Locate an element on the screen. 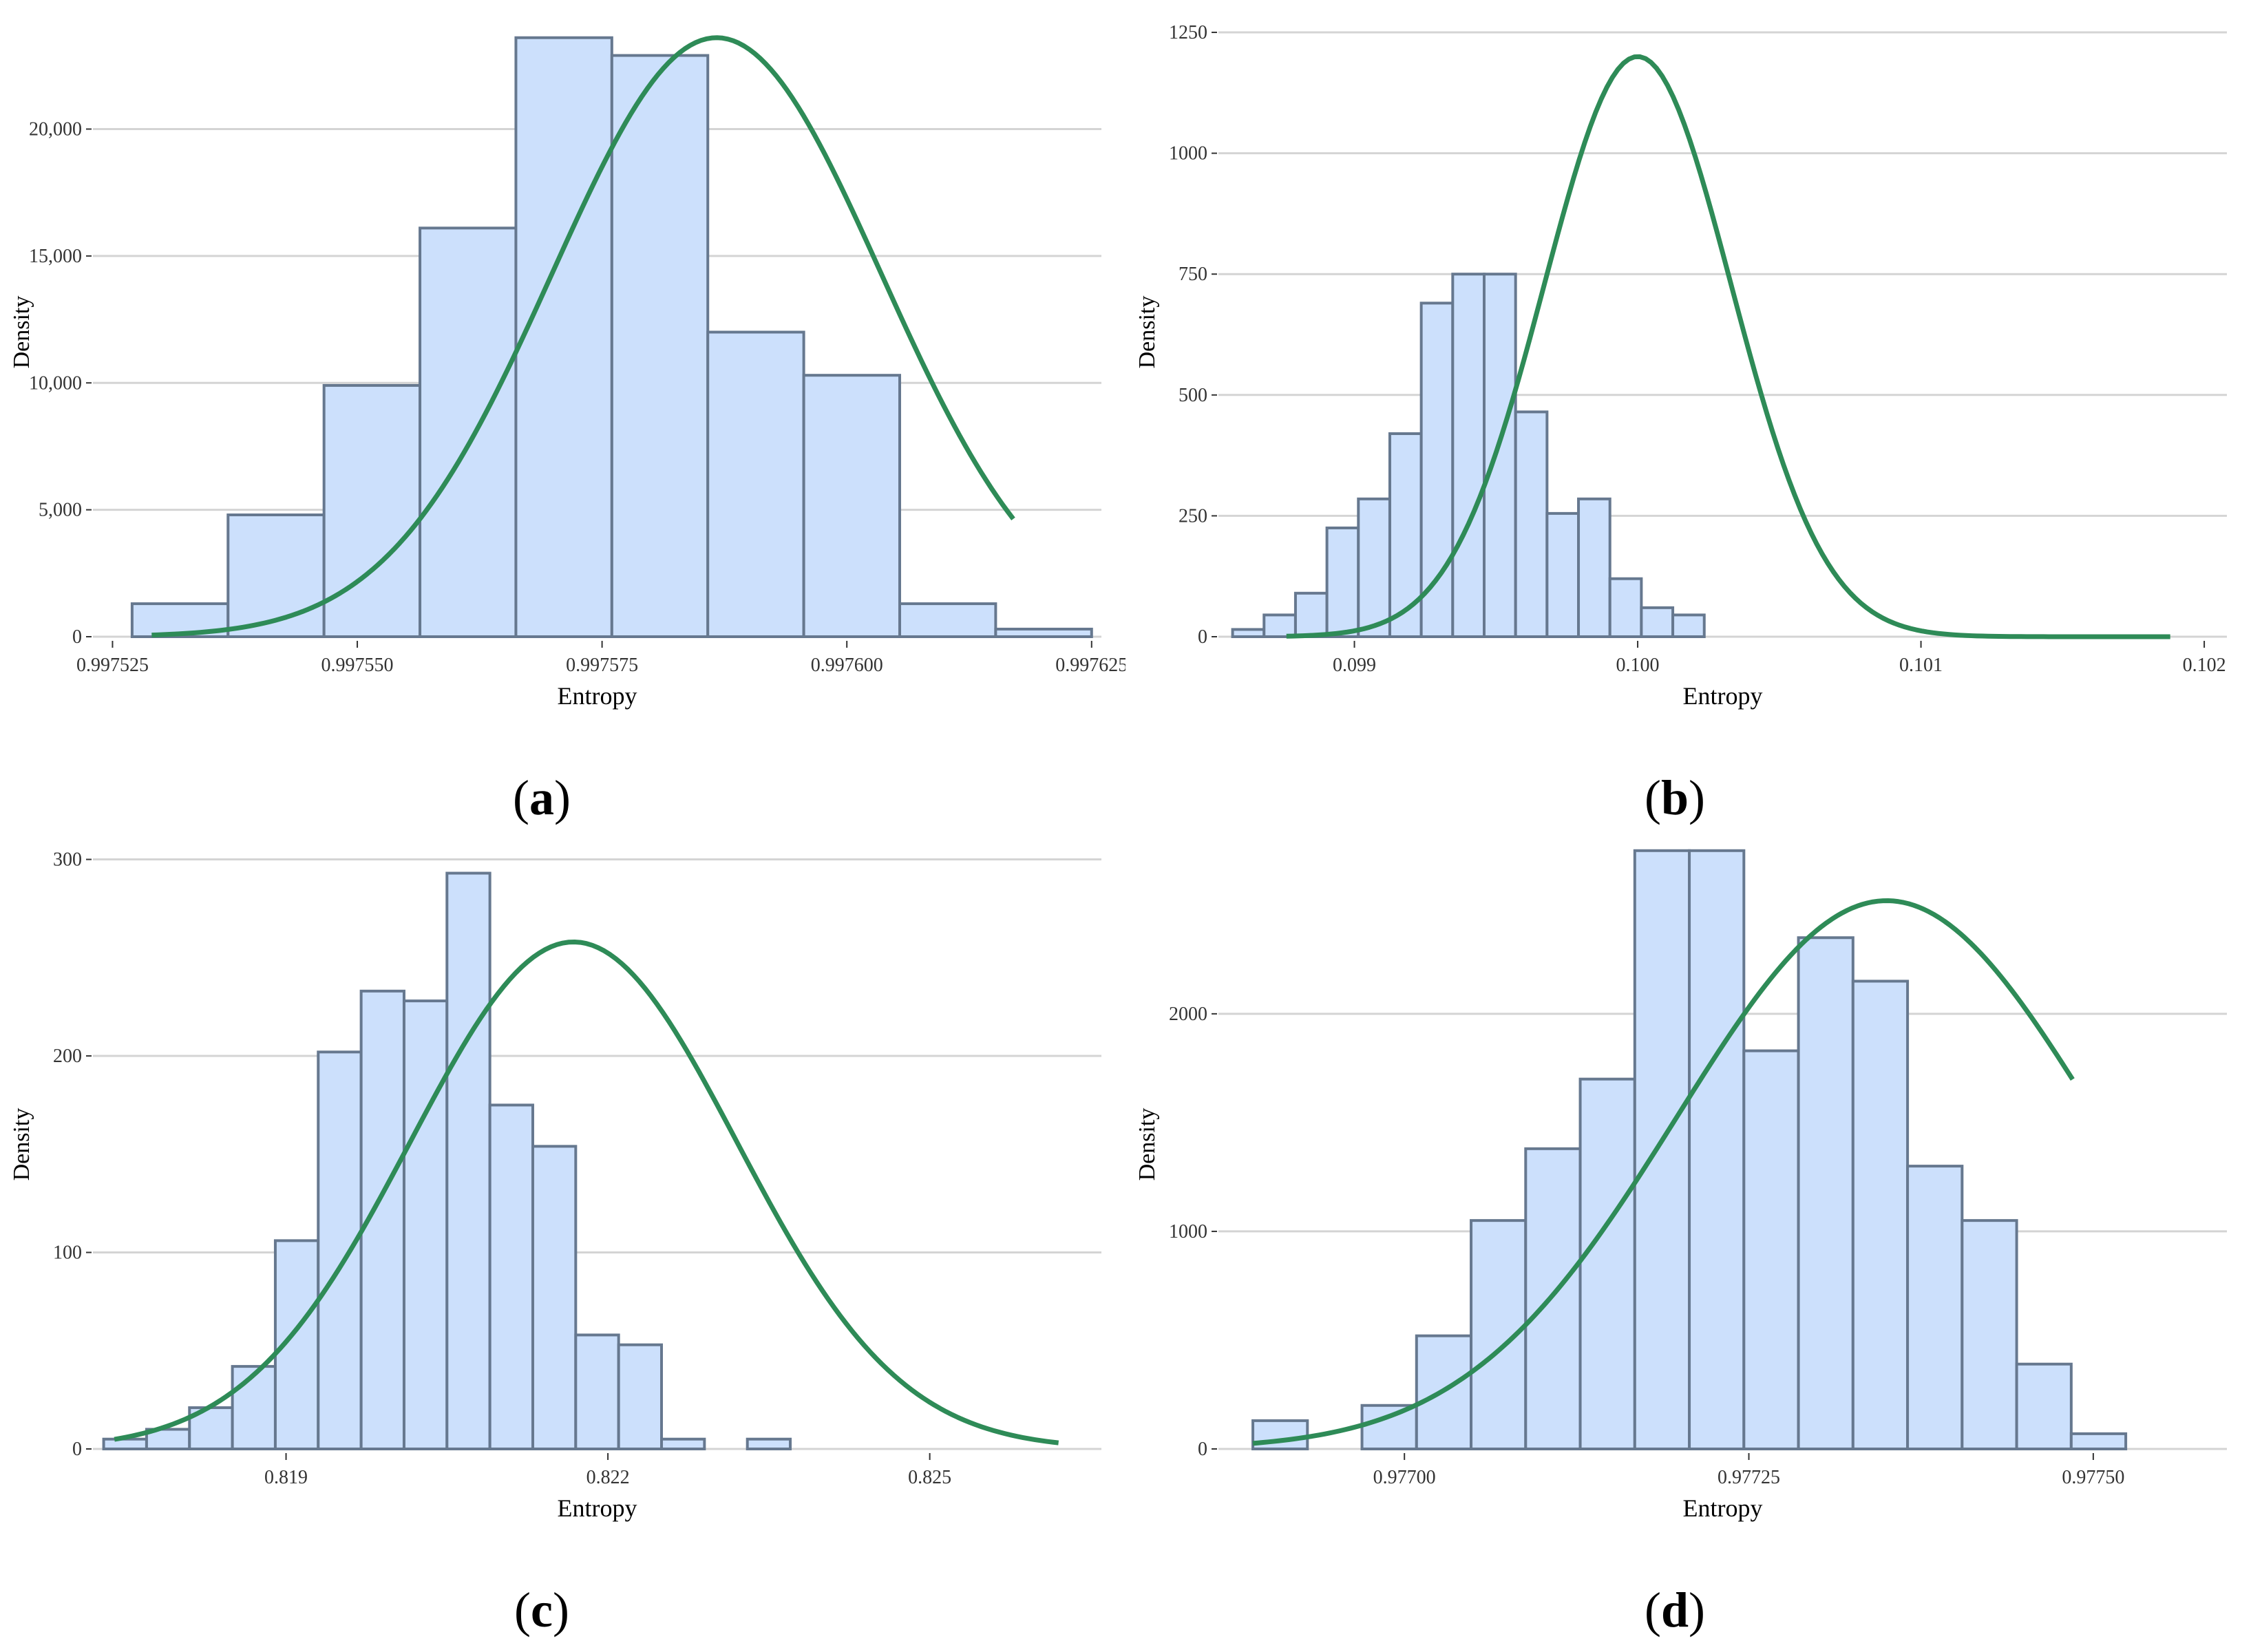 Image resolution: width=2251 pixels, height=1652 pixels. y-axis-ticks: 0 5,000 10,000 15,000 20,000 is located at coordinates (60, 383).